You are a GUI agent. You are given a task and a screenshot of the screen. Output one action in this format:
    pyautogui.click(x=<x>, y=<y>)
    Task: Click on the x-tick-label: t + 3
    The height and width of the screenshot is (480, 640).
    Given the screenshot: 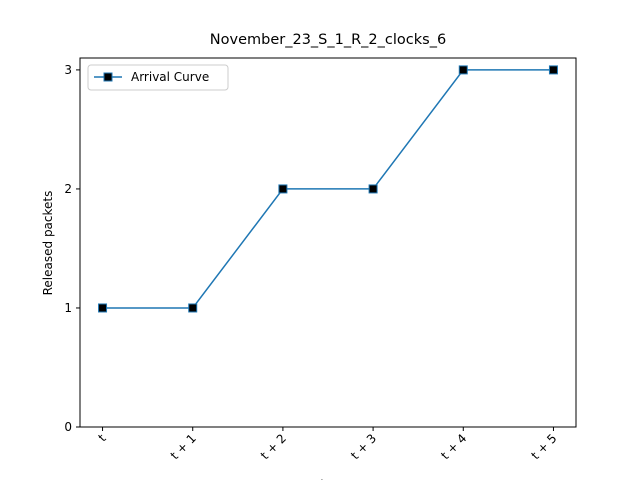 What is the action you would take?
    pyautogui.click(x=363, y=446)
    